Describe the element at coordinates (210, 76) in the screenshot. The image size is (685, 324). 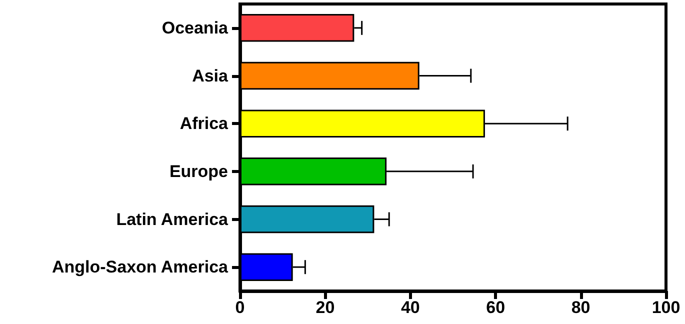
I see `y-tick-label: Asia` at that location.